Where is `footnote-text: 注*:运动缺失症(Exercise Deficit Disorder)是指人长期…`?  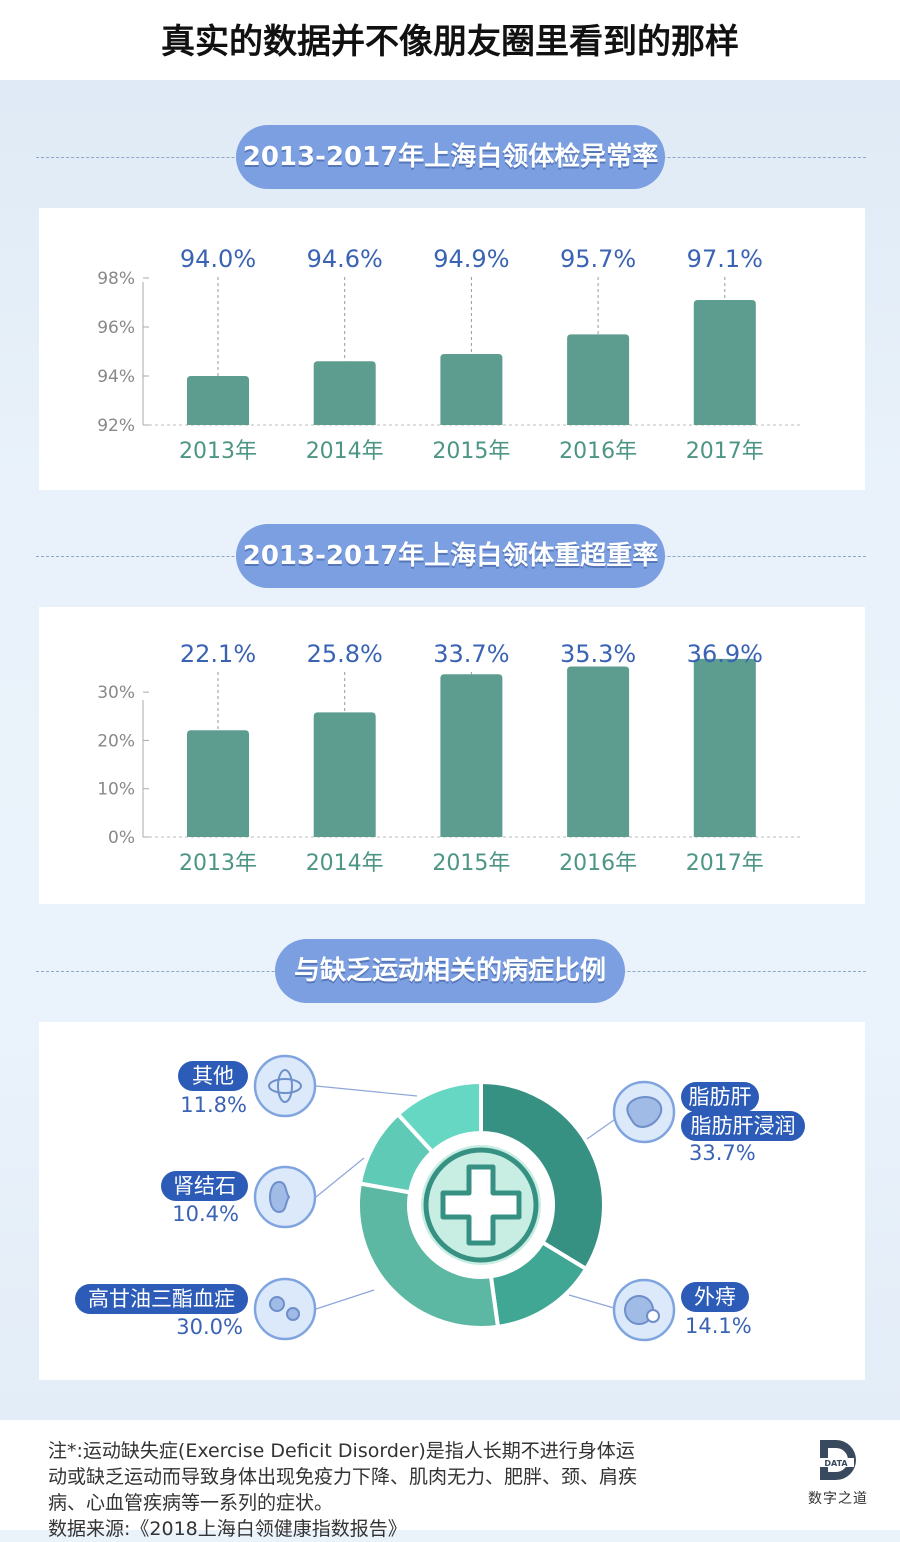
footnote-text: 注*:运动缺失症(Exercise Deficit Disorder)是指人长期… is located at coordinates (343, 1477).